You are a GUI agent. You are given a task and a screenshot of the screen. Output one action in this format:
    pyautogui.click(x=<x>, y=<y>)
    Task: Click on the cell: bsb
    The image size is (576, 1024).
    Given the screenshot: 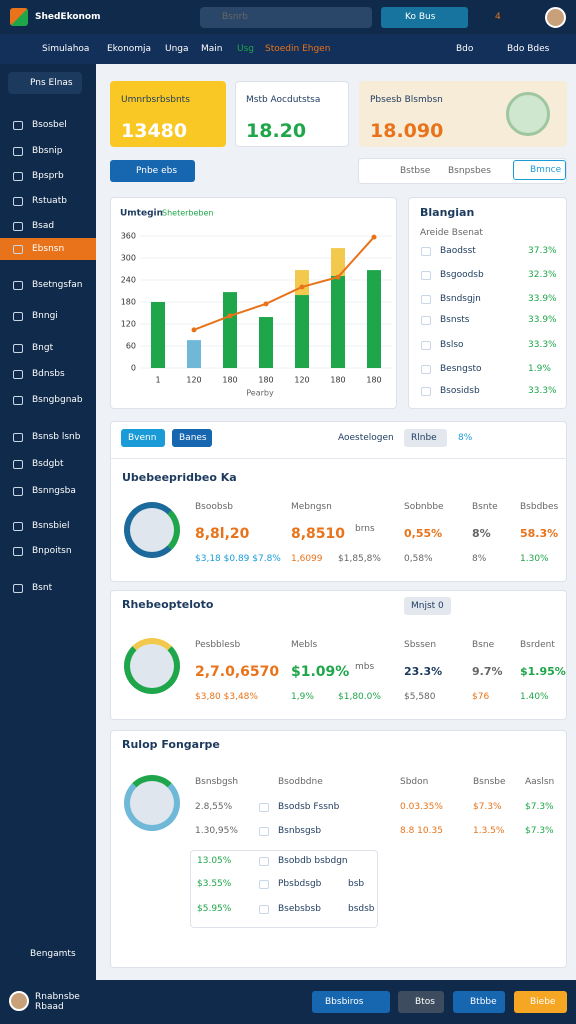 What is the action you would take?
    pyautogui.click(x=356, y=884)
    